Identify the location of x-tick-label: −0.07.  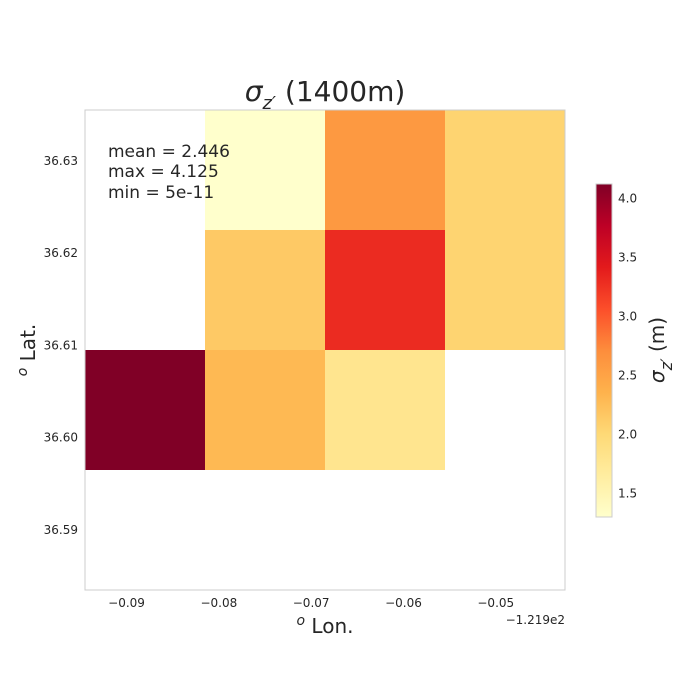
(311, 603).